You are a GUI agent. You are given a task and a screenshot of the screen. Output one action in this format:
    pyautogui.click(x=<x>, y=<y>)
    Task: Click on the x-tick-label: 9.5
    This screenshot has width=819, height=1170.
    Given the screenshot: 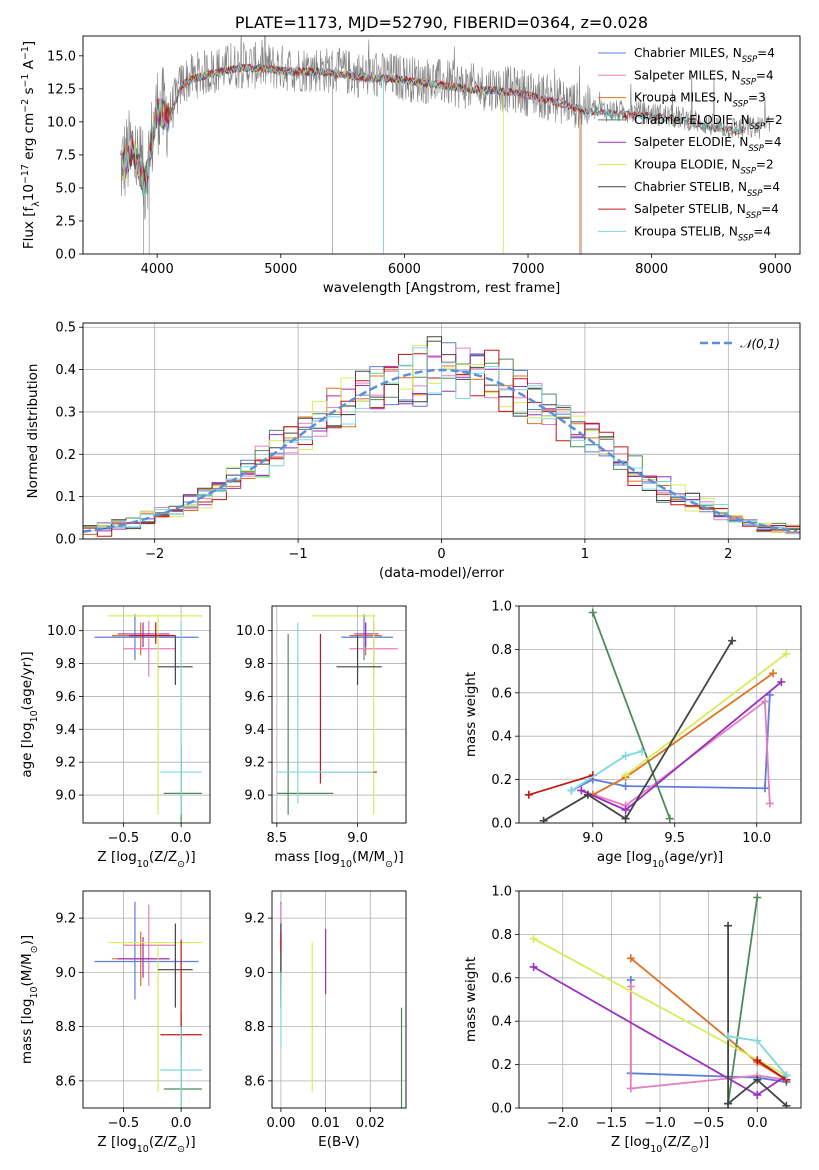 What is the action you would take?
    pyautogui.click(x=674, y=838)
    